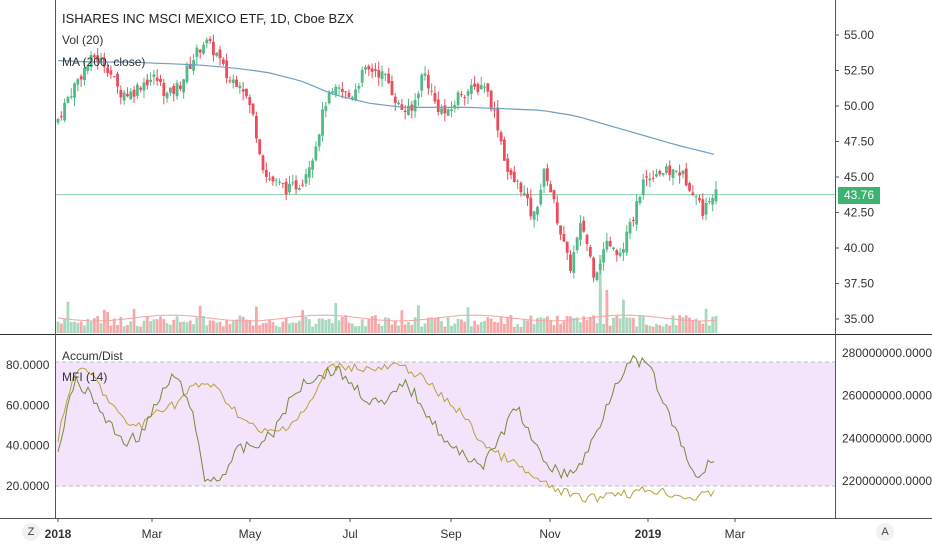  Describe the element at coordinates (887, 481) in the screenshot. I see `accum-tick-label: 220000000.0000` at that location.